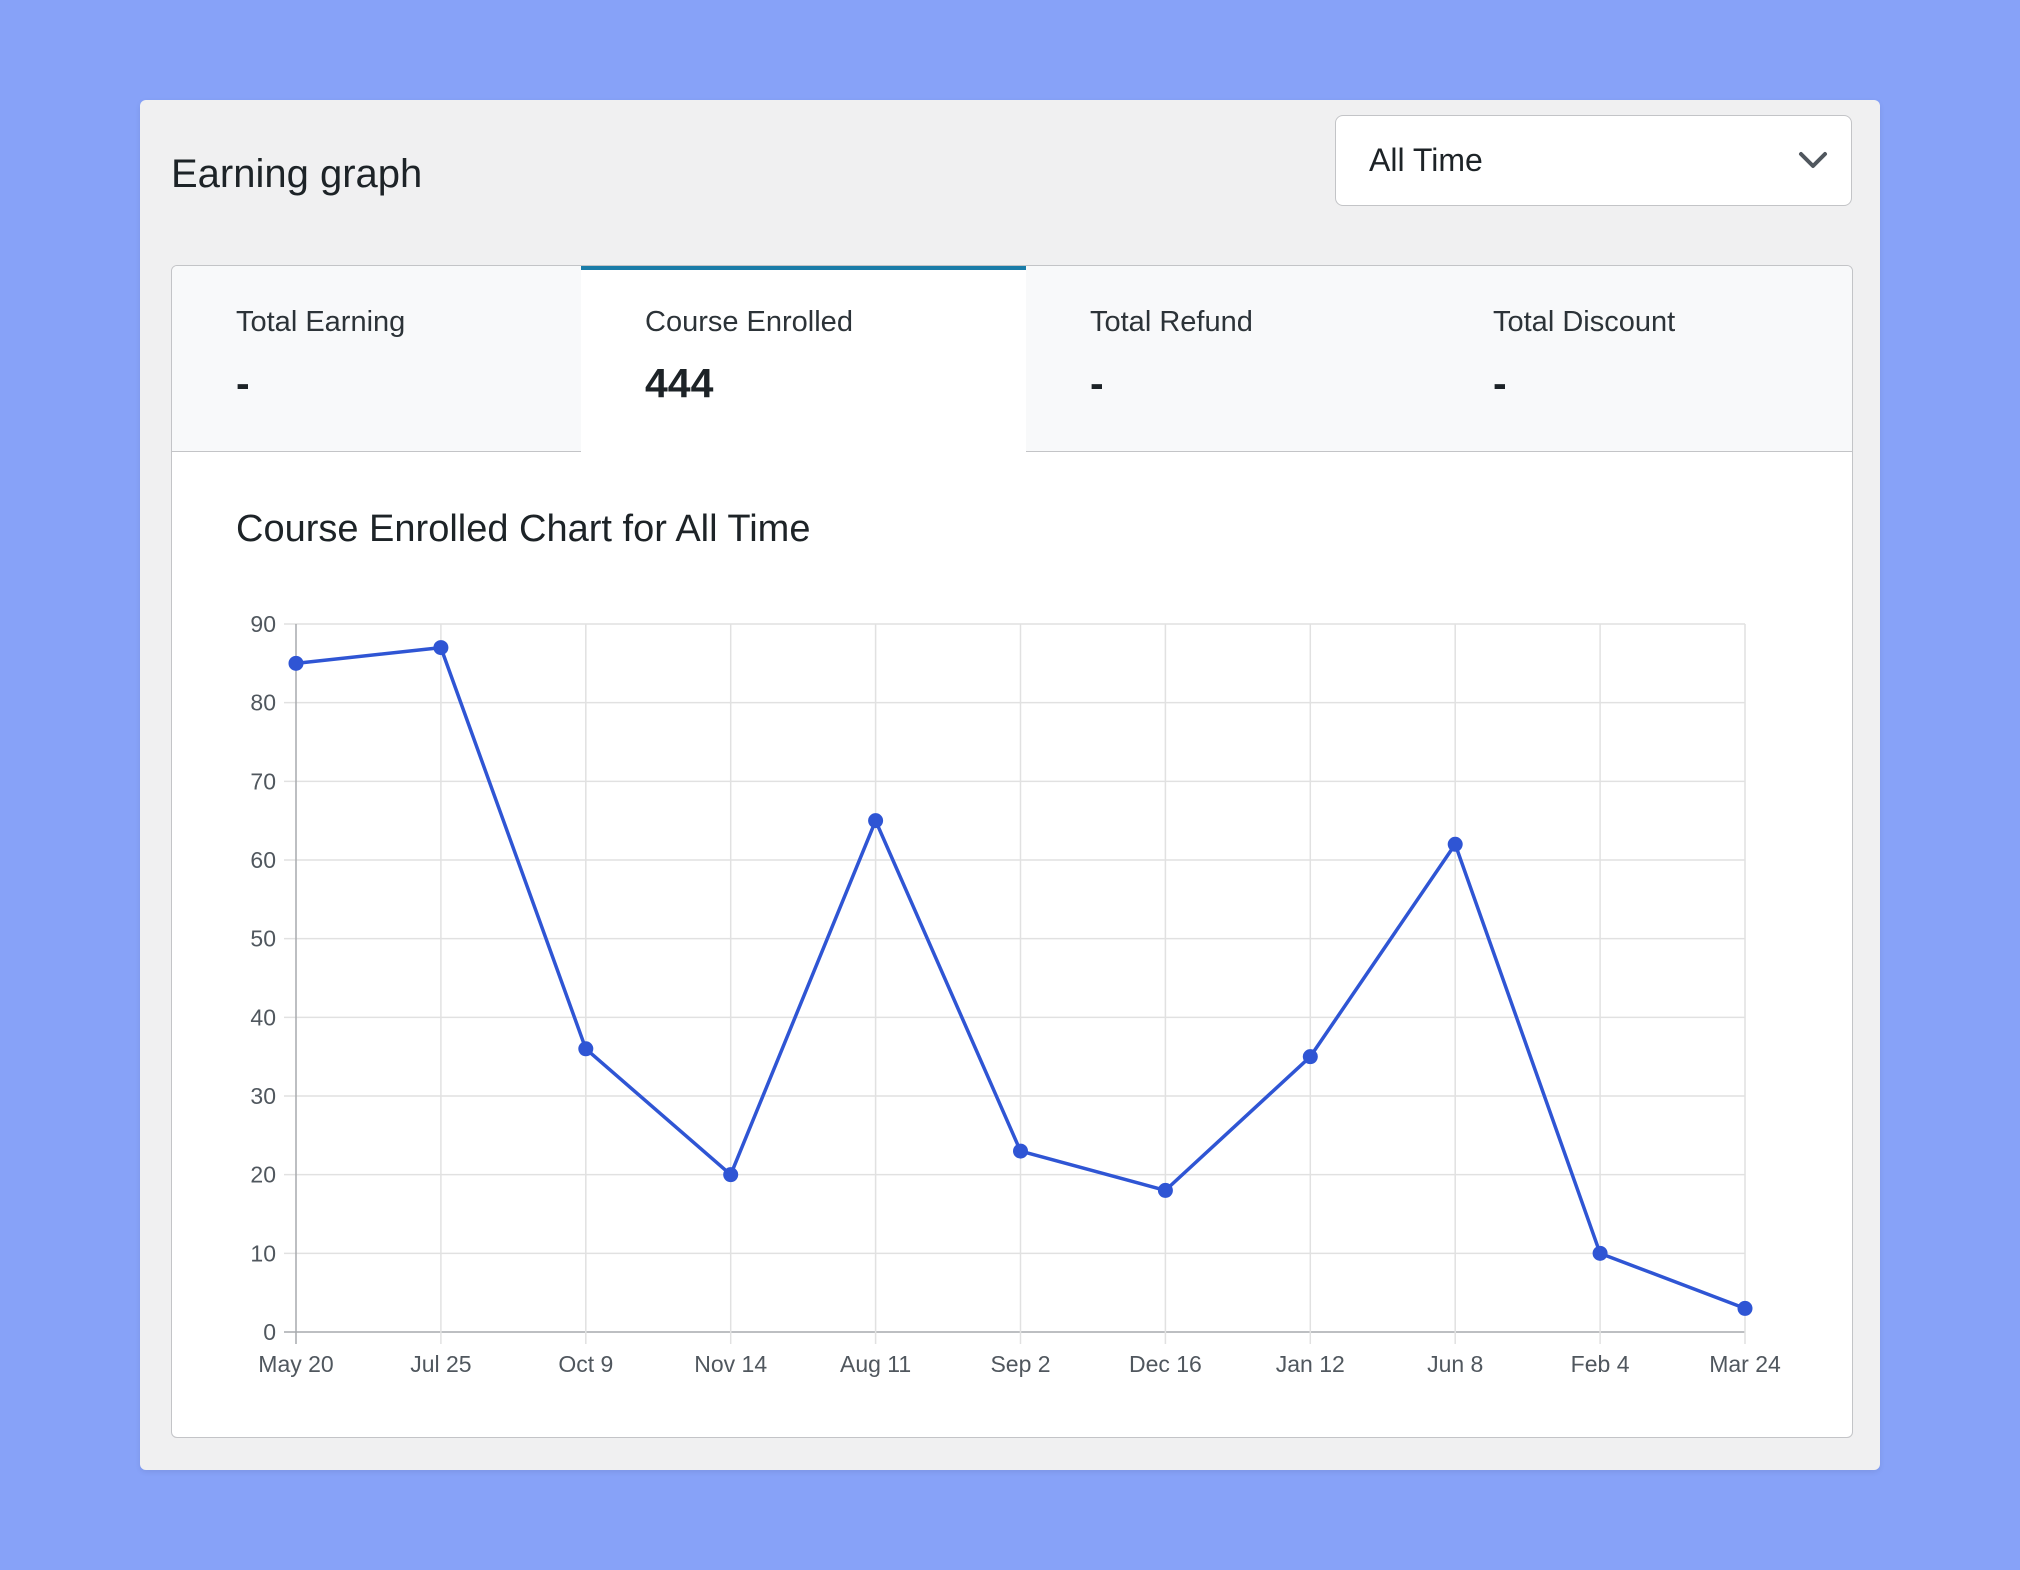 The height and width of the screenshot is (1570, 2020). I want to click on tab-label: Total Earning, so click(321, 322).